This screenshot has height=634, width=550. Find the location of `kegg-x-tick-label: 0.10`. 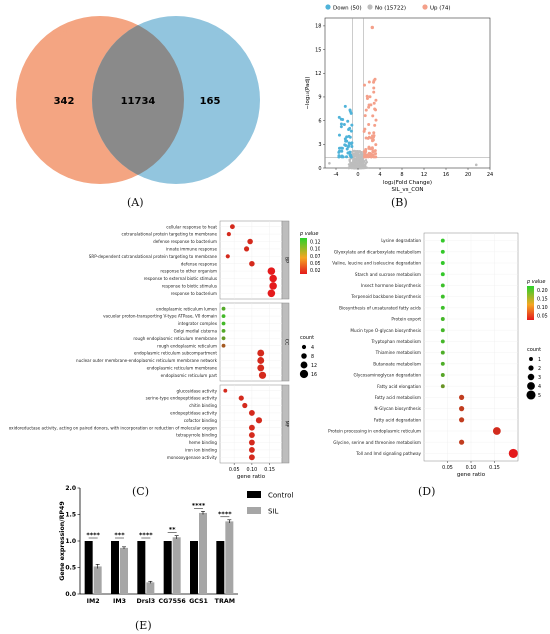

kegg-x-tick-label: 0.10 is located at coordinates (471, 468).